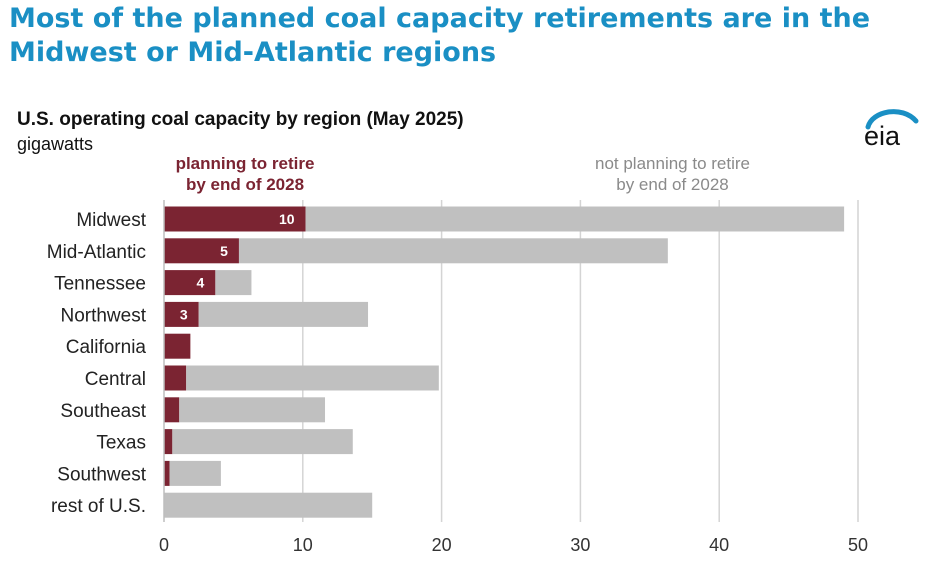  Describe the element at coordinates (672, 163) in the screenshot. I see `legend-not-retiring-line-1: not planning to retire` at that location.